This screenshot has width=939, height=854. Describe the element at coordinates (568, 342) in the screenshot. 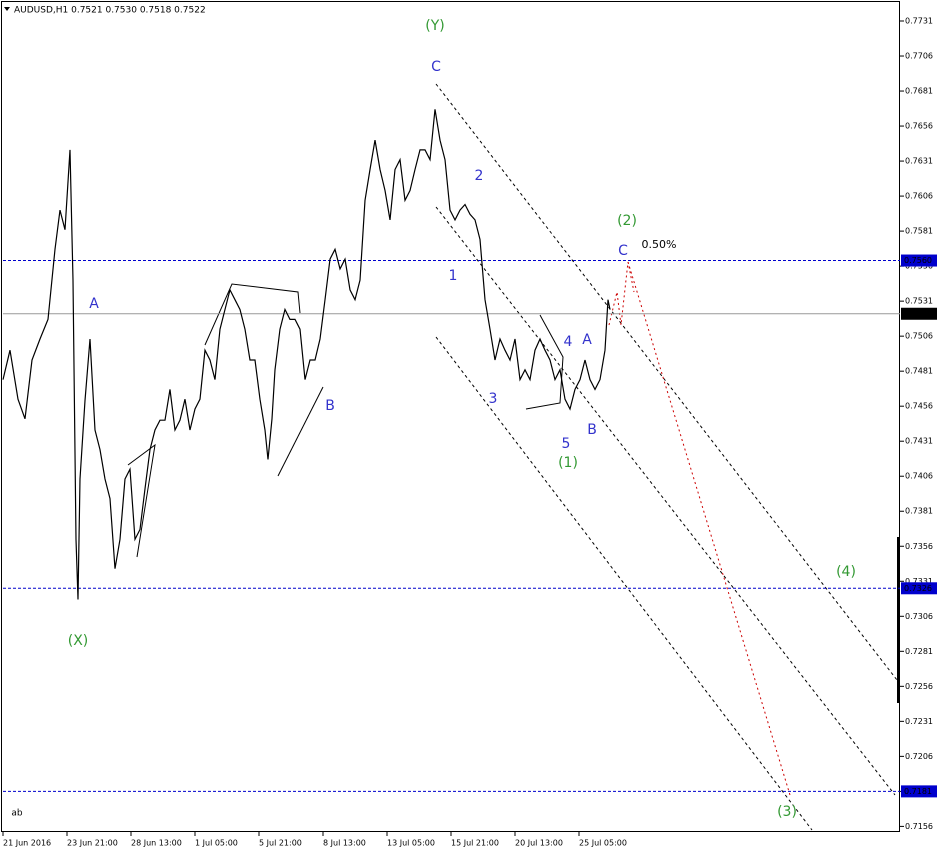

I see `wave-label: 4` at that location.